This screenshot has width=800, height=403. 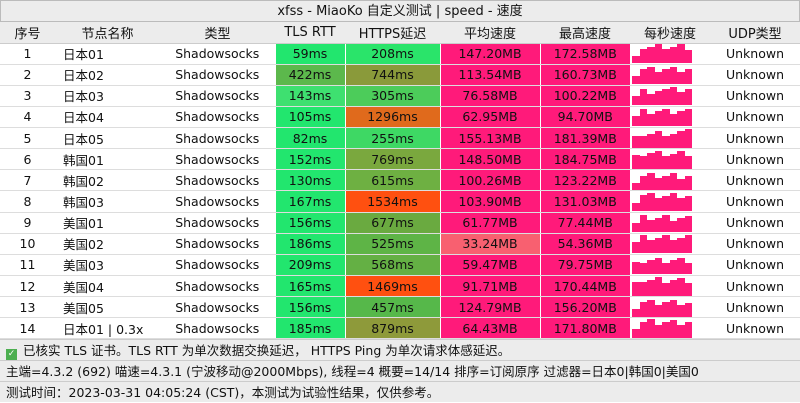 What do you see at coordinates (107, 96) in the screenshot?
I see `node-name: 日本03` at bounding box center [107, 96].